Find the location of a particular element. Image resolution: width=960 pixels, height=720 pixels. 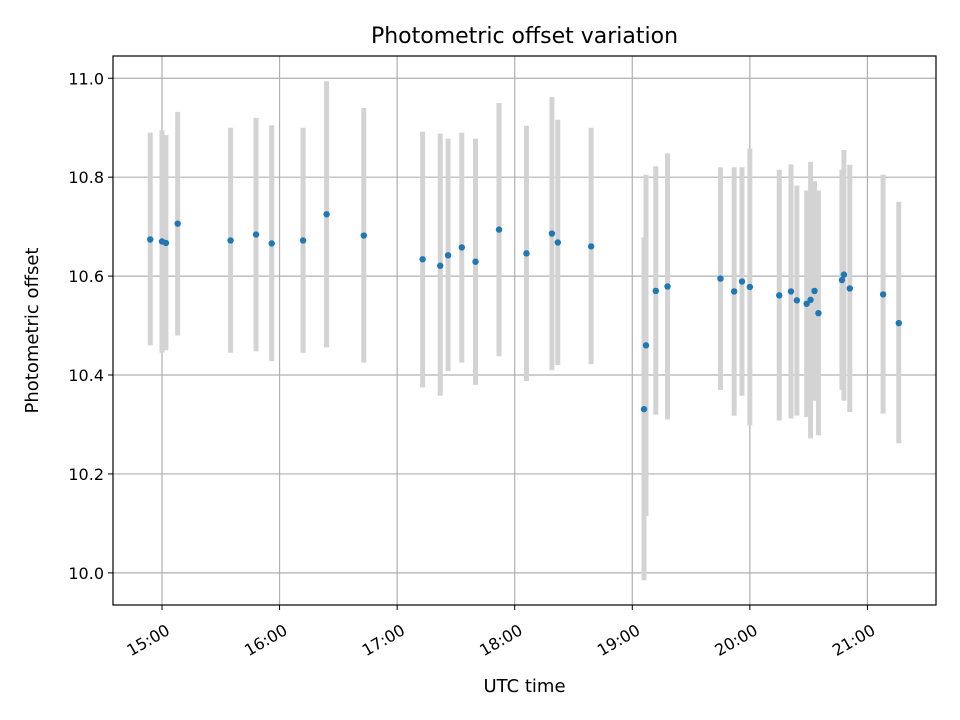

chart-title: Photometric offset variation is located at coordinates (524, 36).